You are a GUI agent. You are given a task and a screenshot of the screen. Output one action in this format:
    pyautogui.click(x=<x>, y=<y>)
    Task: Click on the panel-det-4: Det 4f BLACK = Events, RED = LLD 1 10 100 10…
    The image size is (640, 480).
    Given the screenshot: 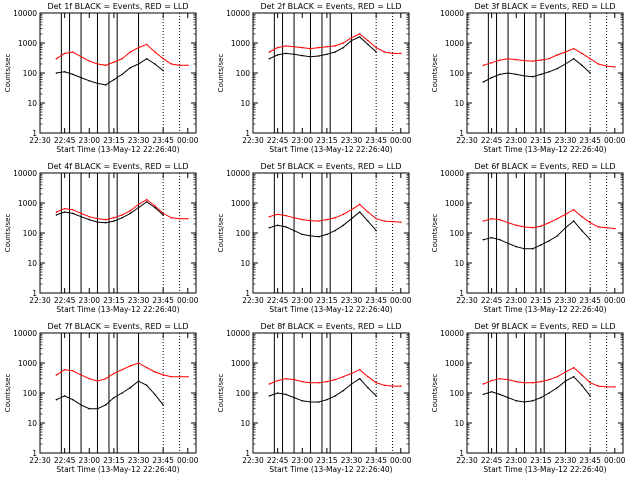 What is the action you would take?
    pyautogui.click(x=101, y=238)
    